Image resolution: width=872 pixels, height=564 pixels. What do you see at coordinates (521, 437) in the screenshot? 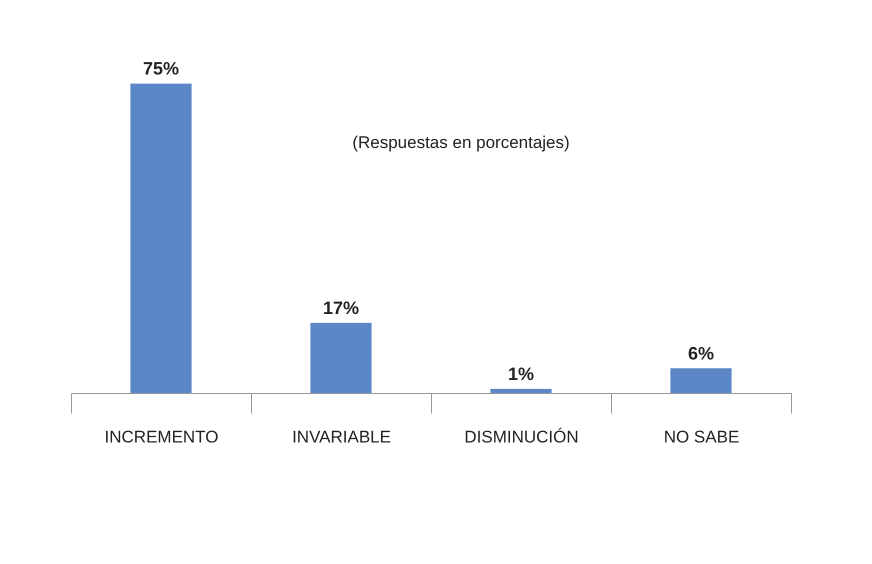
I see `x-tick-label: DISMINUCIÓN` at bounding box center [521, 437].